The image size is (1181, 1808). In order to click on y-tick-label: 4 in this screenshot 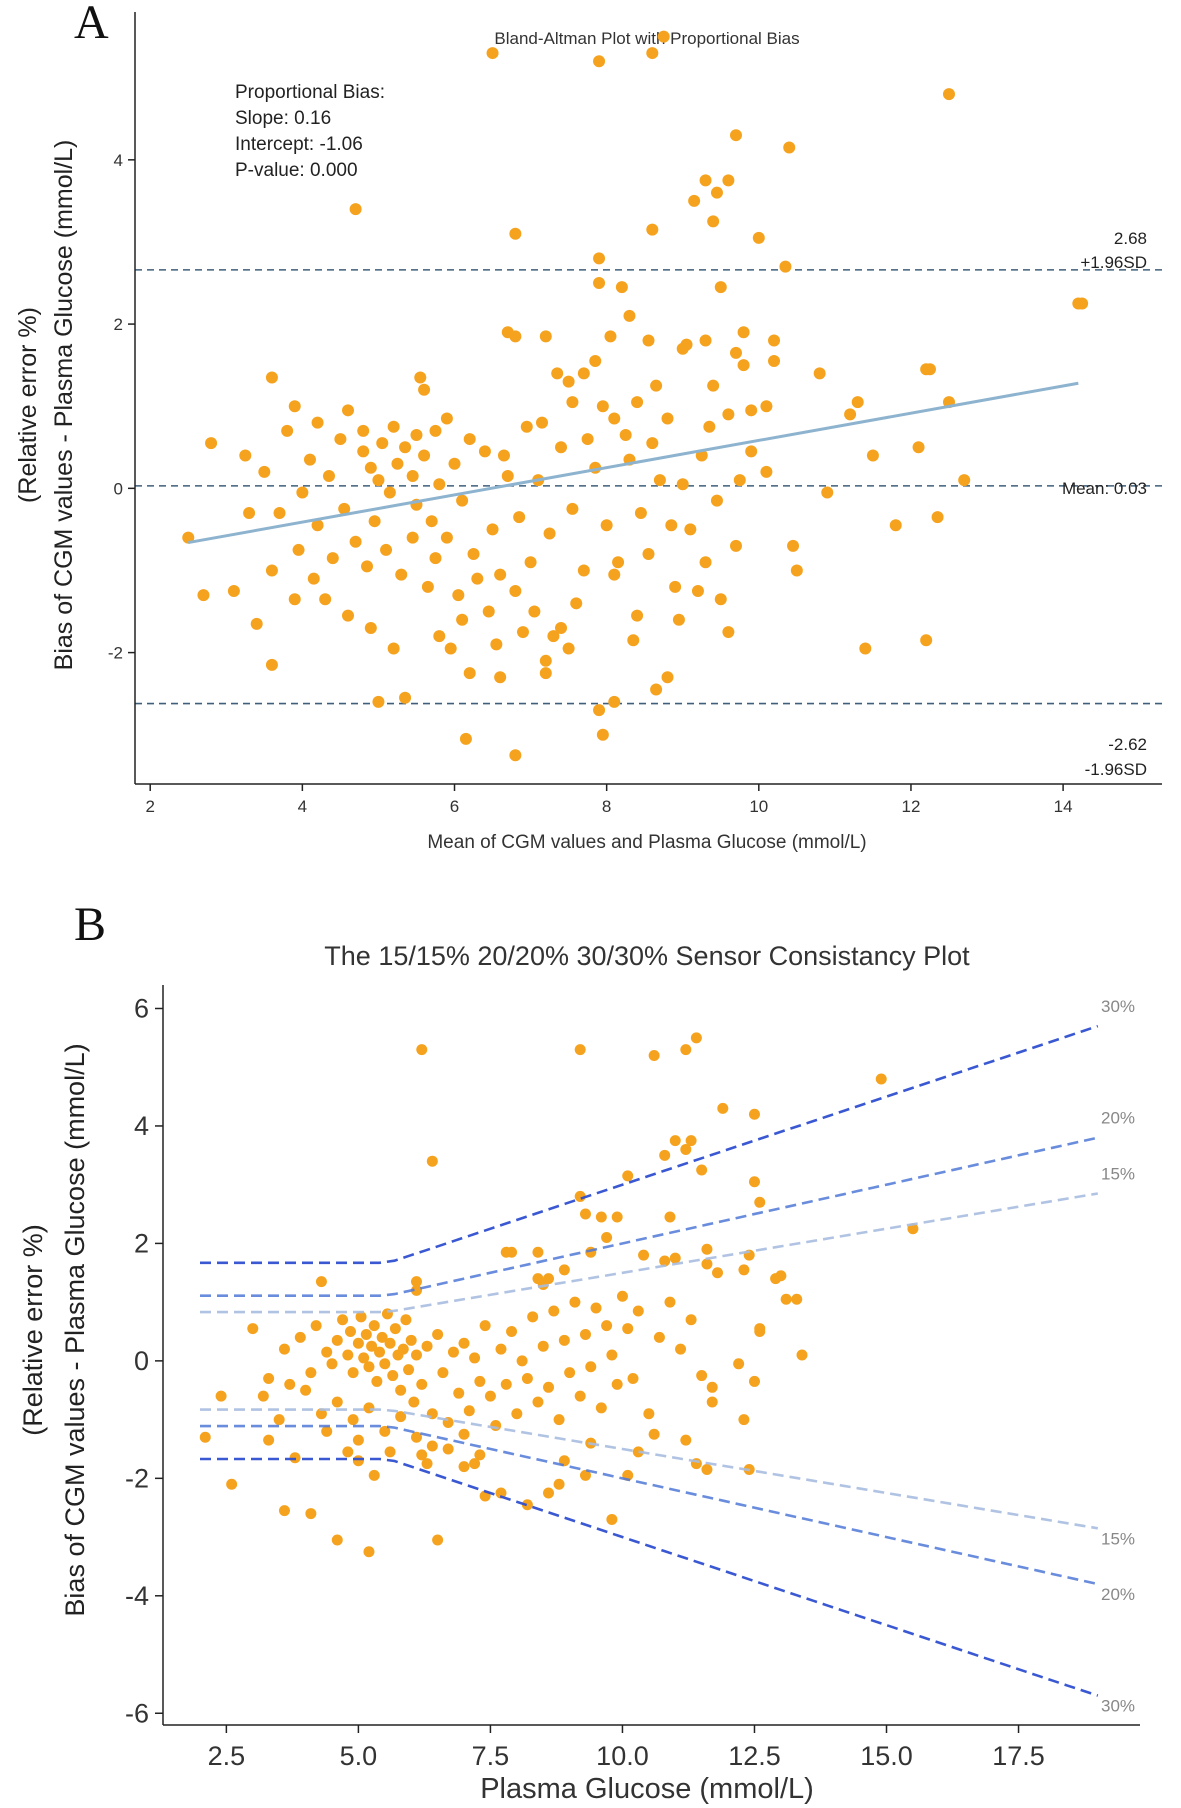, I will do `click(118, 160)`.